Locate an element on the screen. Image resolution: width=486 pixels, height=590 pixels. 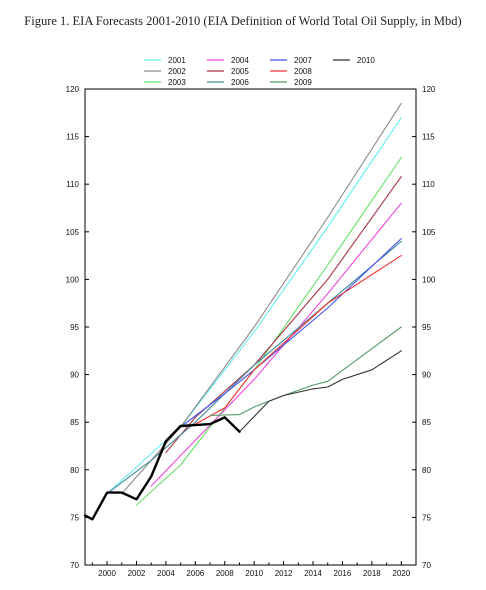
series-line-2010 is located at coordinates (313, 391).